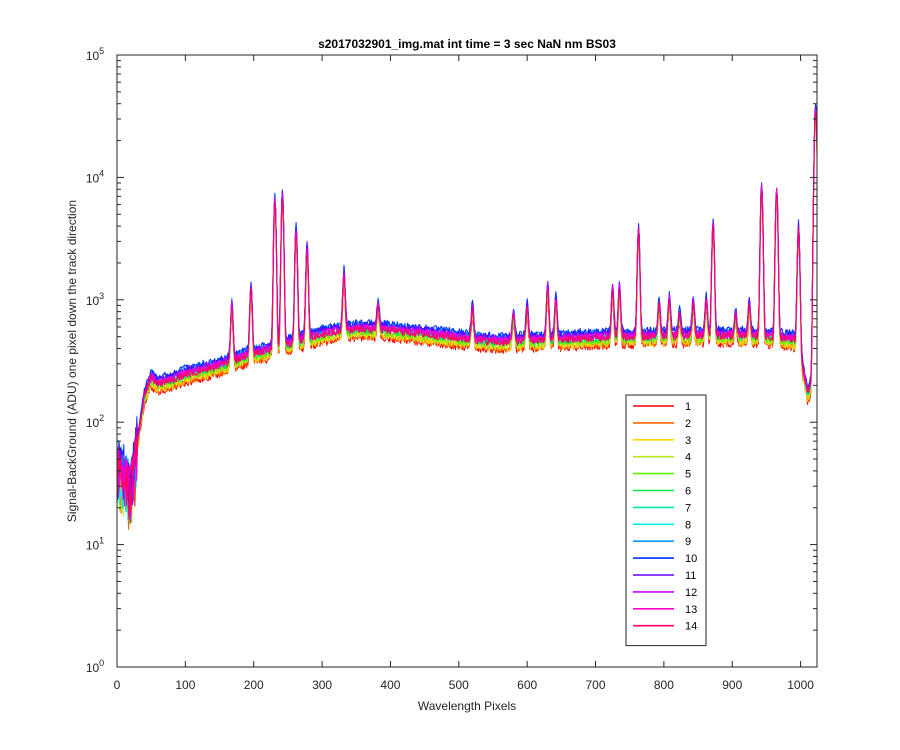 This screenshot has width=900, height=750. I want to click on x-tick-label: 400, so click(390, 685).